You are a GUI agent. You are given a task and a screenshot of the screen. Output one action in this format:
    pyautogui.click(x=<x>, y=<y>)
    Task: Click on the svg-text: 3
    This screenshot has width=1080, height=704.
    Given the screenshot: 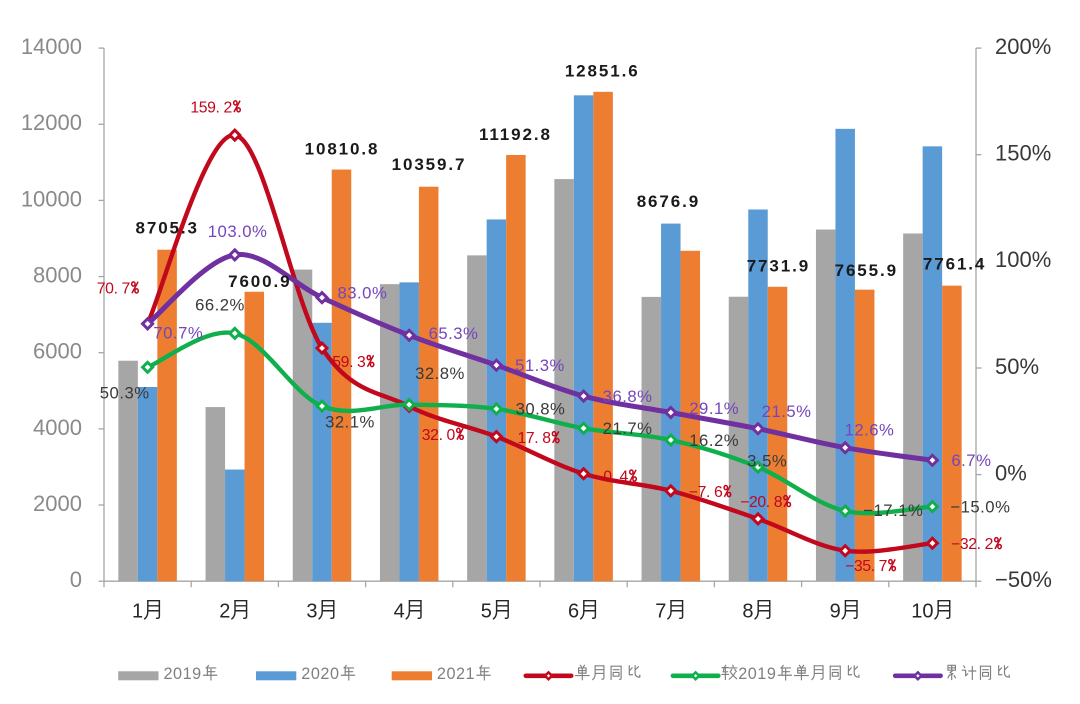 What is the action you would take?
    pyautogui.click(x=311, y=612)
    